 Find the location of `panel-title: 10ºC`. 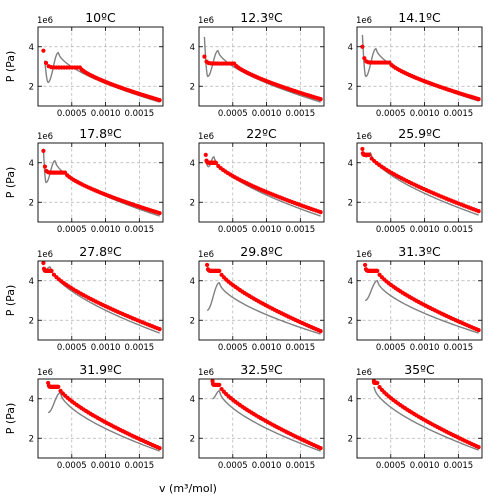

panel-title: 10ºC is located at coordinates (100, 17).